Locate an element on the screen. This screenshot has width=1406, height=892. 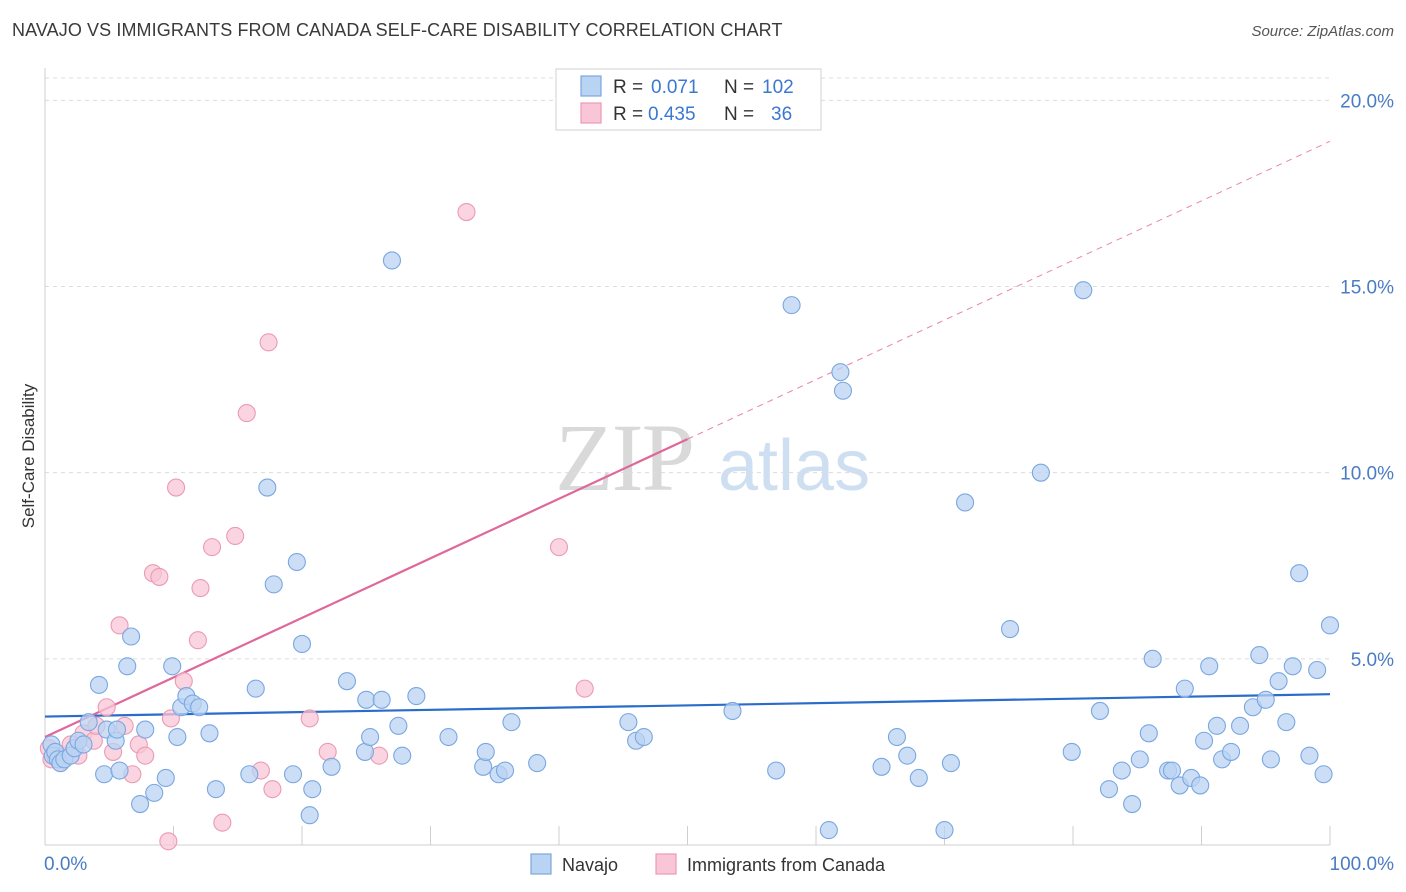
watermark-zip: ZIP is located at coordinates (624, 457).